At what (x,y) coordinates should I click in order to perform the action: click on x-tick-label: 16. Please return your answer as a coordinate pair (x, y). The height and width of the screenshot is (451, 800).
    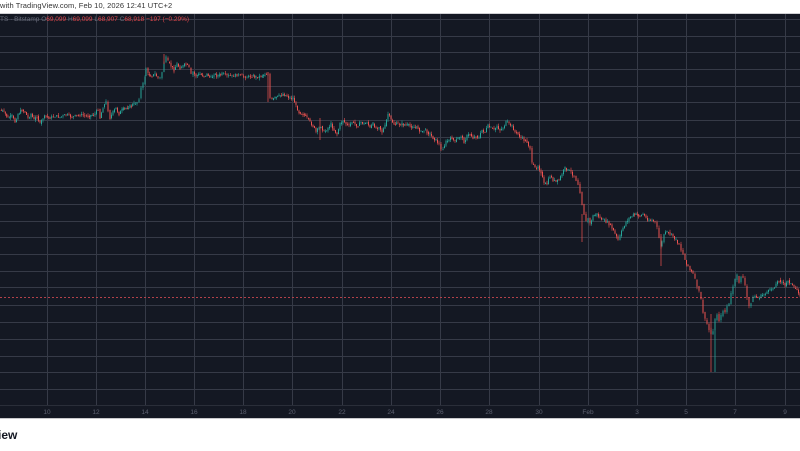
    Looking at the image, I should click on (193, 412).